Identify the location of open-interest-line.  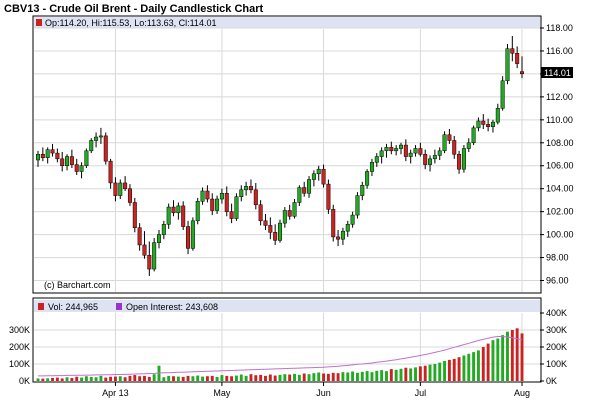
(280, 356).